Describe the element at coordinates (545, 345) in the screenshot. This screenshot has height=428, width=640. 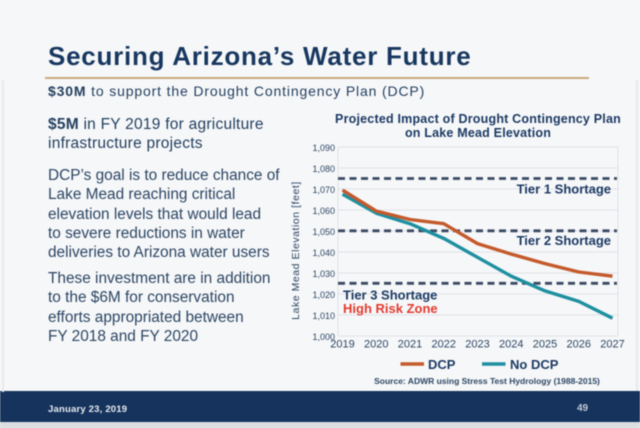
I see `svg-text: 2025` at that location.